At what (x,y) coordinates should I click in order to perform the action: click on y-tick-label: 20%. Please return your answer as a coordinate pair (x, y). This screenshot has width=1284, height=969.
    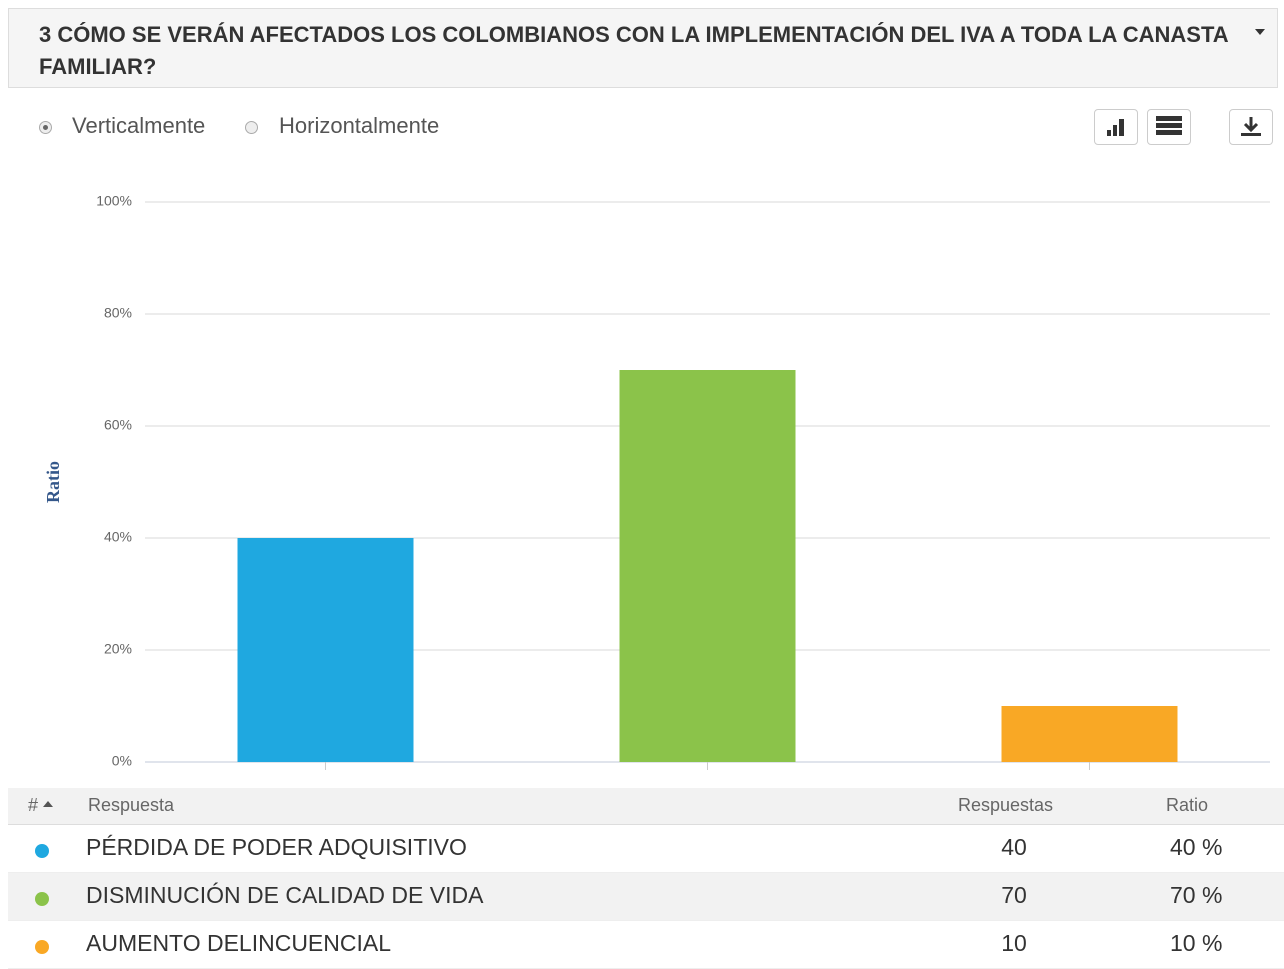
    Looking at the image, I should click on (118, 649).